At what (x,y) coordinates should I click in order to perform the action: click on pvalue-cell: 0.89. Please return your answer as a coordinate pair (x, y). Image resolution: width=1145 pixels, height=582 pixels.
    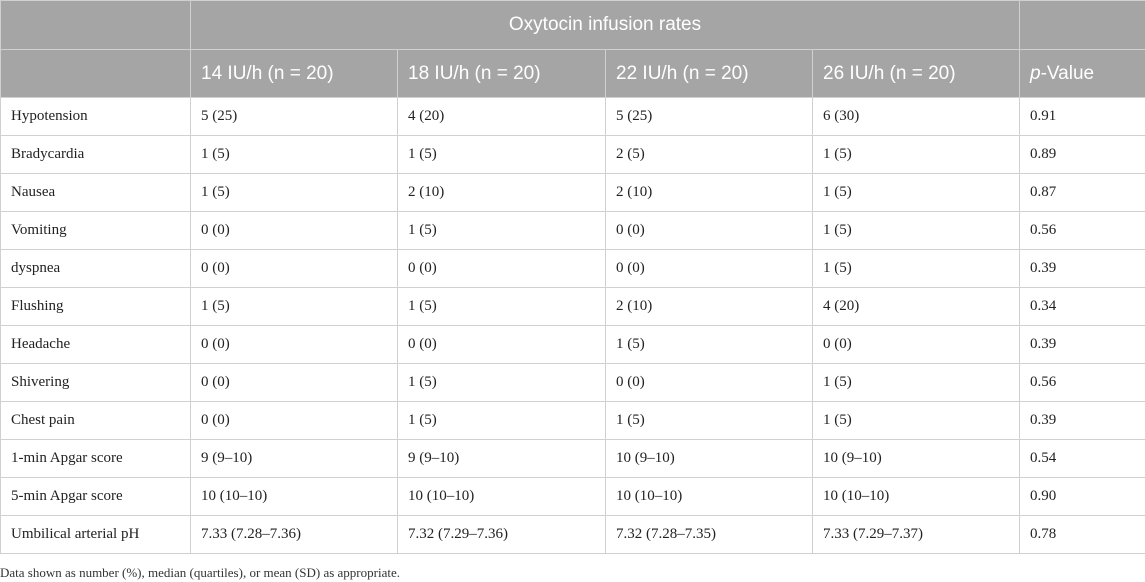
    Looking at the image, I should click on (1082, 154).